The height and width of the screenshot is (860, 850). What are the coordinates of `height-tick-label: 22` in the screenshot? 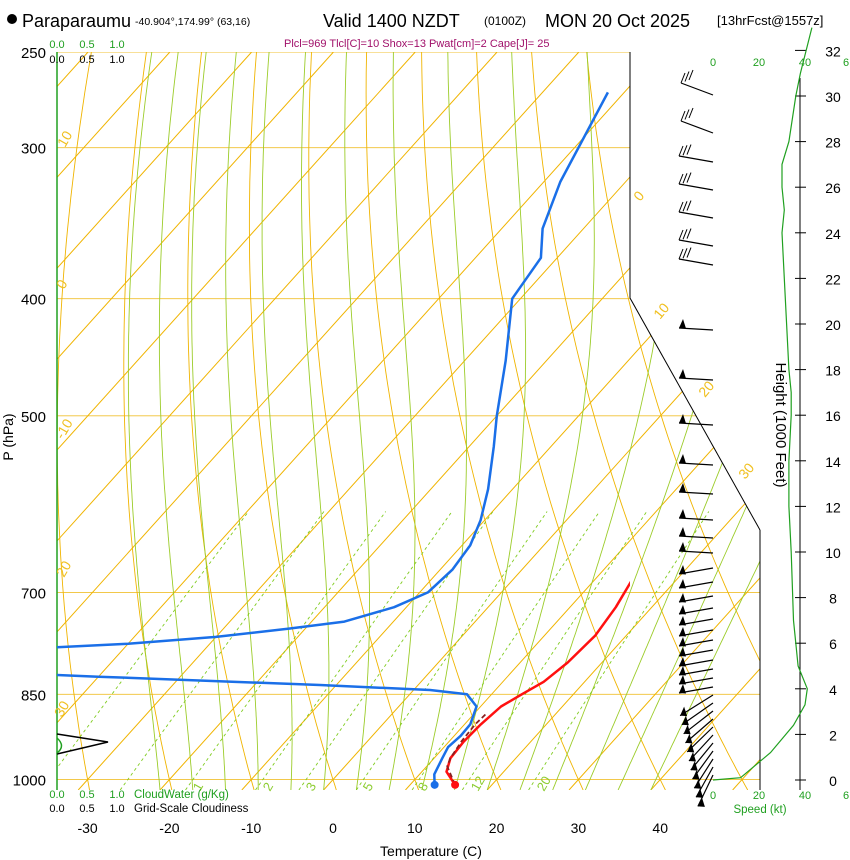 It's located at (833, 279).